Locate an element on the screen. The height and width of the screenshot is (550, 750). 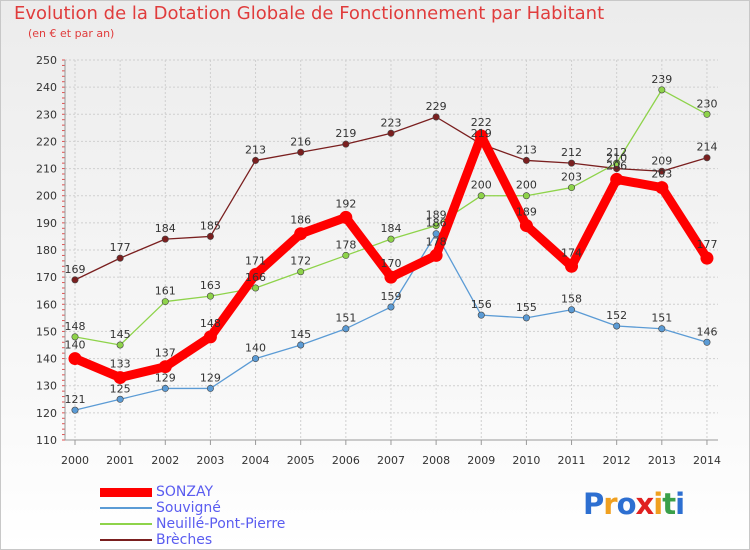
data-label-souvigne: 152 is located at coordinates (616, 315).